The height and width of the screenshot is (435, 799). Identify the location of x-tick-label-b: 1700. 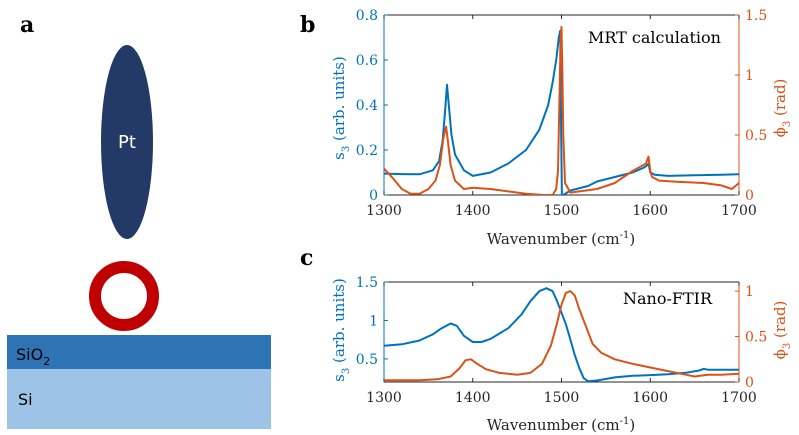
(739, 211).